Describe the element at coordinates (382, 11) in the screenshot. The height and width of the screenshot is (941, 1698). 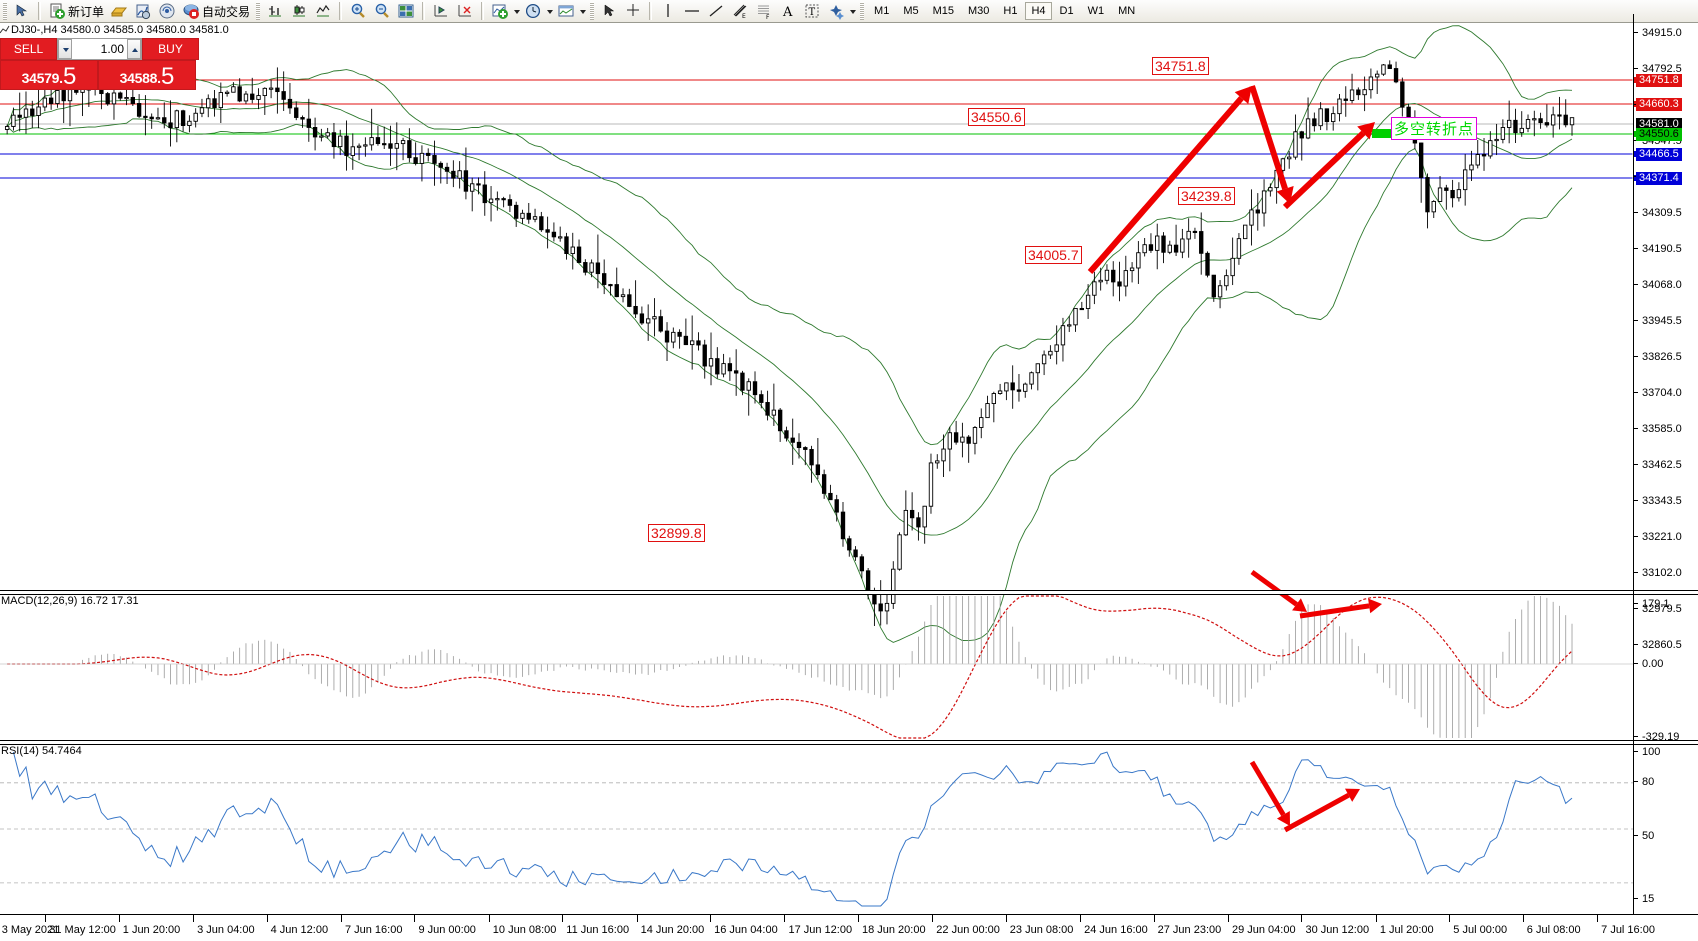
I see `zoom-out-button` at that location.